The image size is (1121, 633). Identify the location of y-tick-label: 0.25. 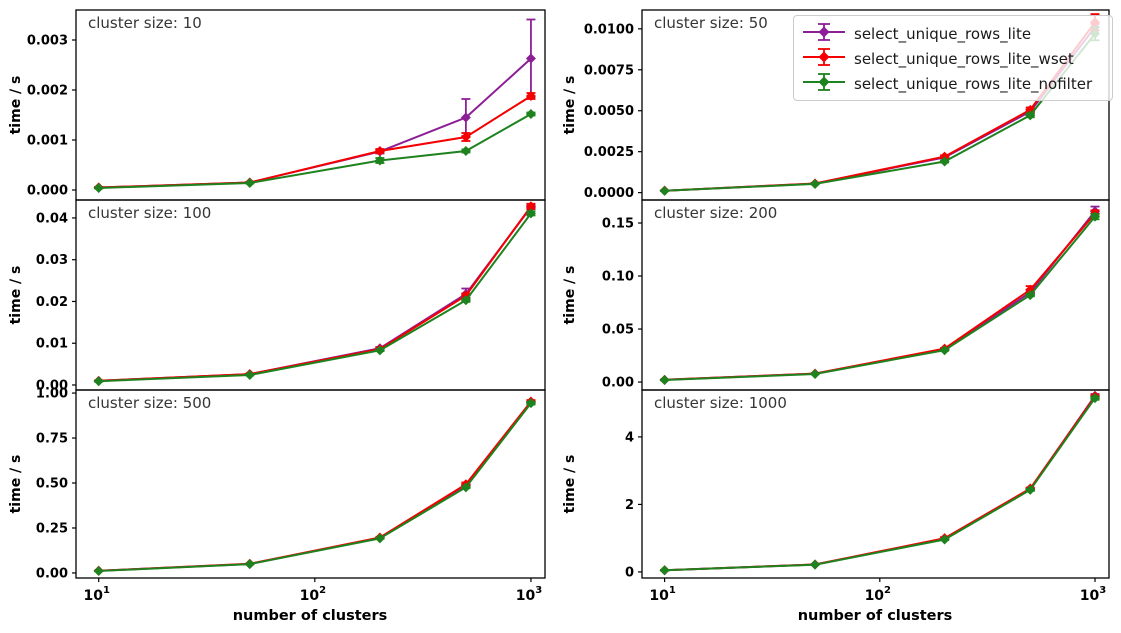
(52, 528).